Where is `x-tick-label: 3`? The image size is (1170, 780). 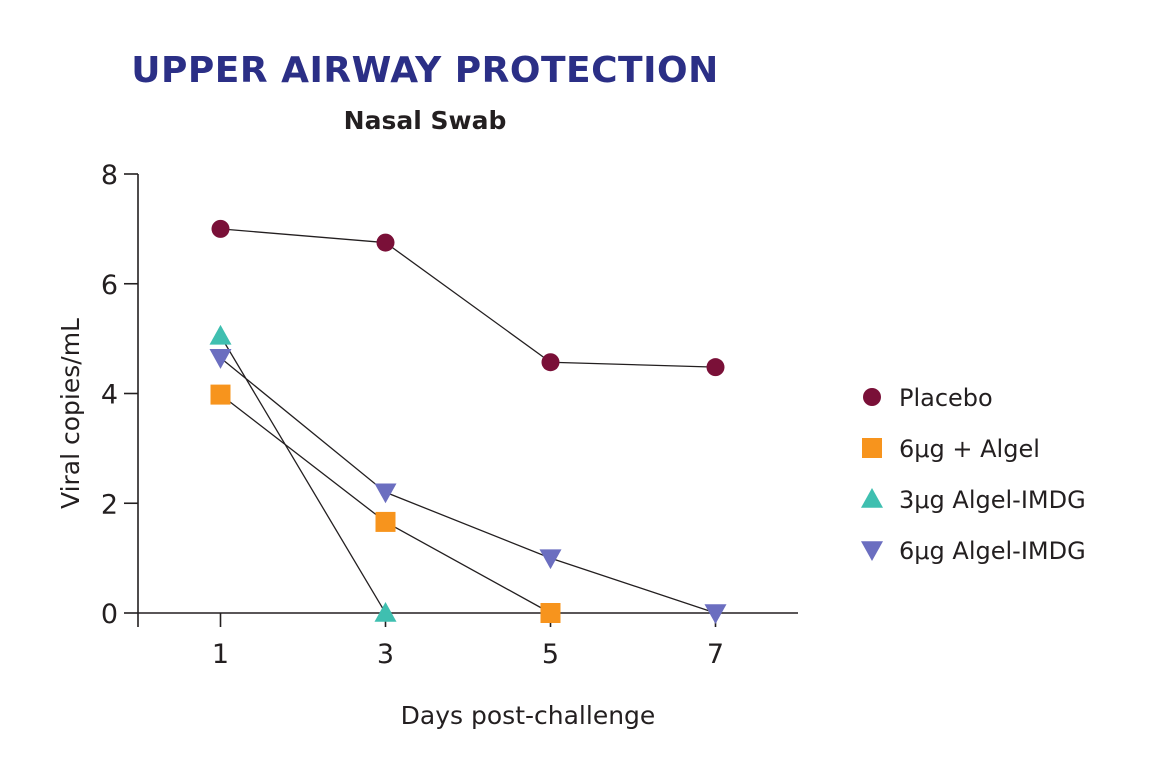 x-tick-label: 3 is located at coordinates (385, 654).